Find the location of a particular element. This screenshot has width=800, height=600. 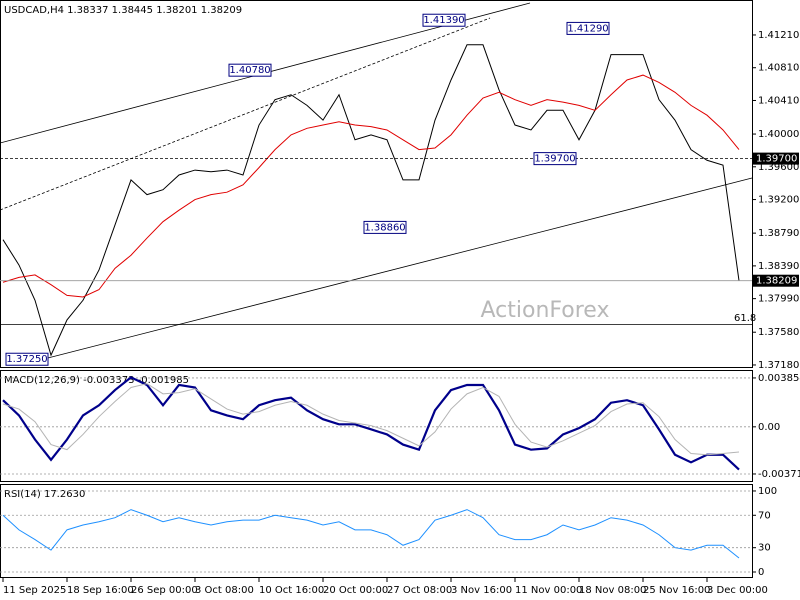

x-tick-label: 10 Oct 16:00 is located at coordinates (291, 590).